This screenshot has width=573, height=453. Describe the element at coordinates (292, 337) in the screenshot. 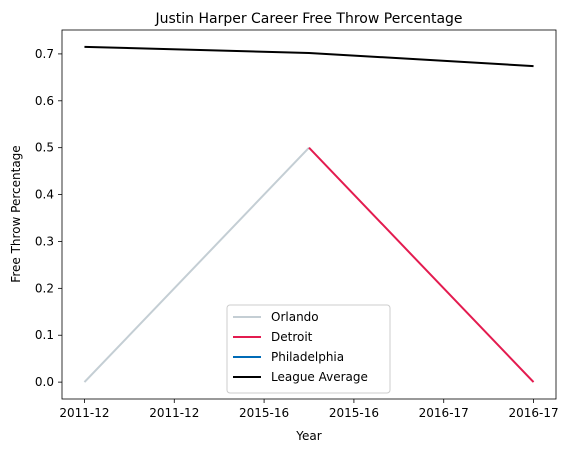

I see `legend-label-1: Detroit` at that location.